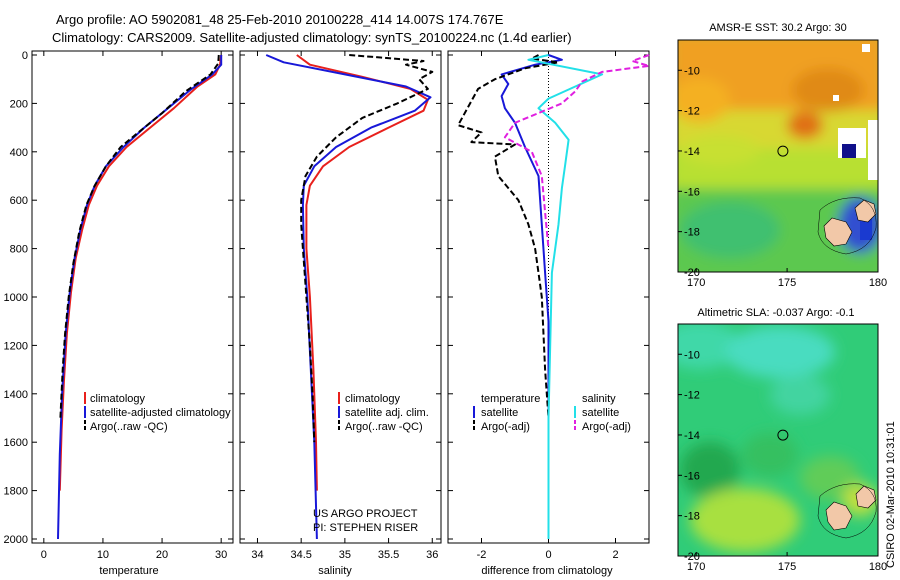 This screenshot has height=580, width=900. What do you see at coordinates (599, 399) in the screenshot?
I see `legend-title-salinity: salinity` at bounding box center [599, 399].